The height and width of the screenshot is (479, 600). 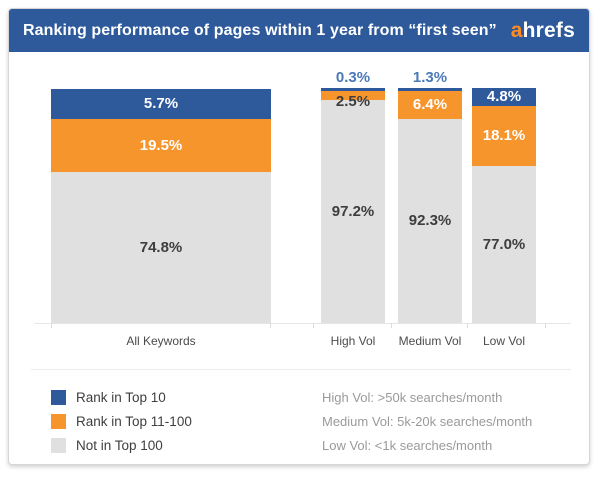 I want to click on legend-label-rank-in-top-10: Rank in Top 10, so click(x=121, y=397).